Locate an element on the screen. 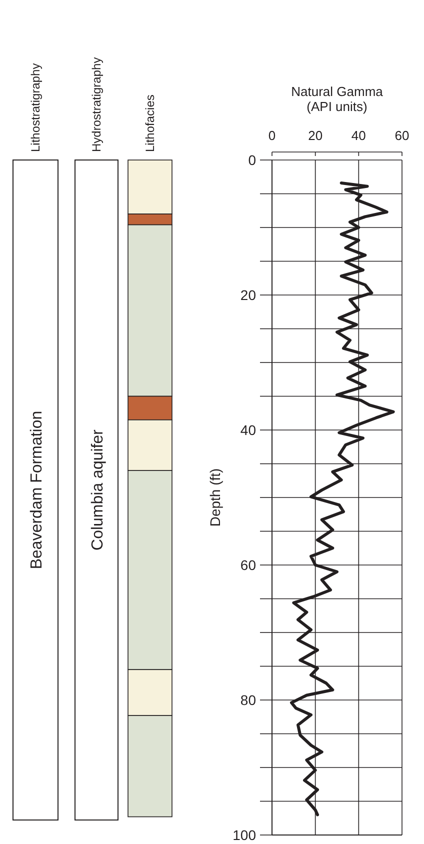 The height and width of the screenshot is (844, 424). y-tick-label: 0 is located at coordinates (252, 160).